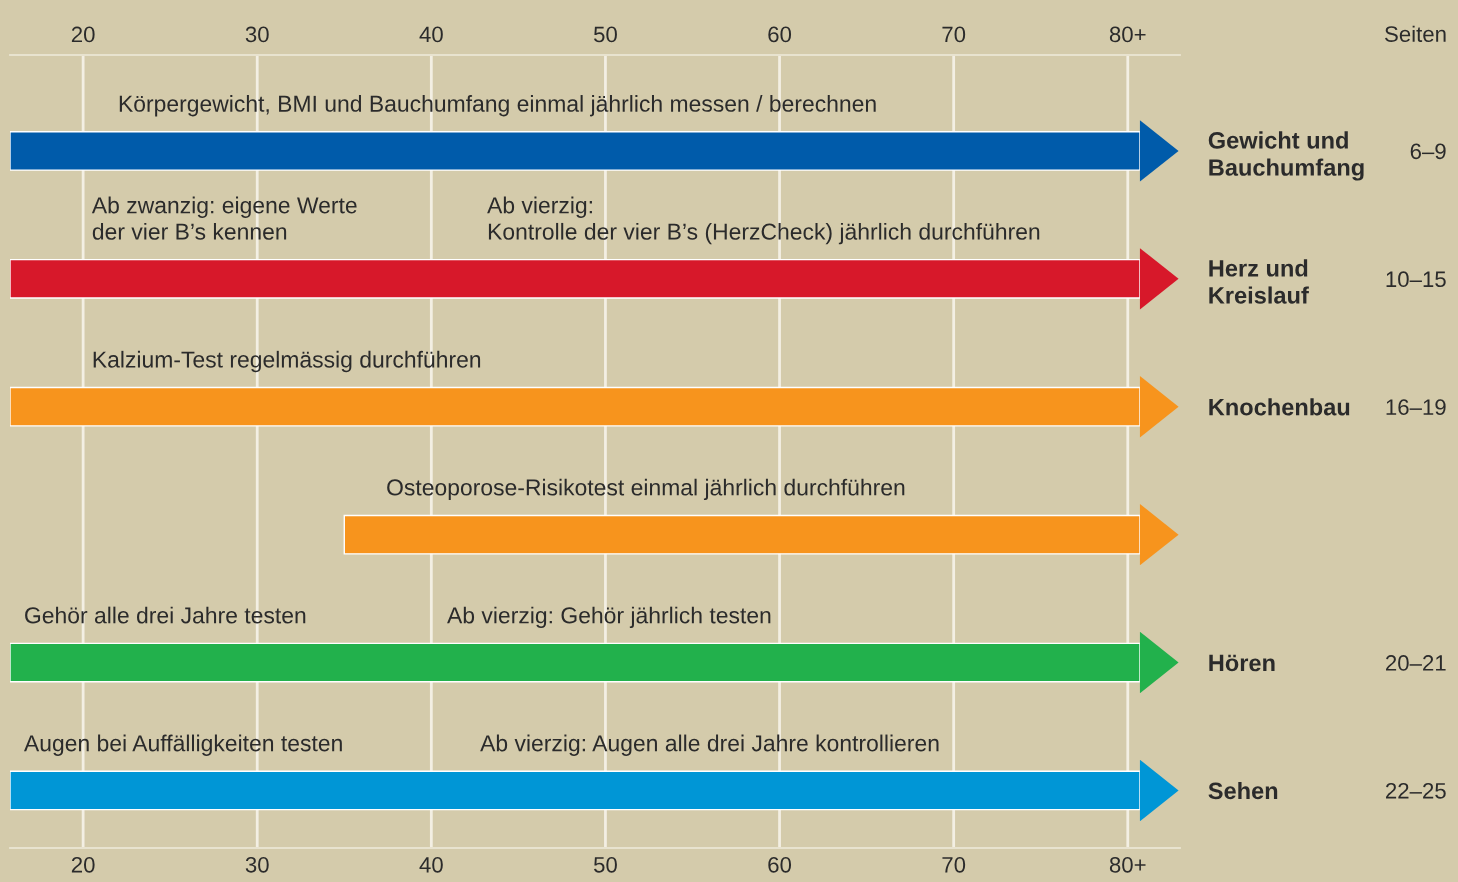 The height and width of the screenshot is (882, 1458). I want to click on x2-tick-label: 80+, so click(1127, 34).